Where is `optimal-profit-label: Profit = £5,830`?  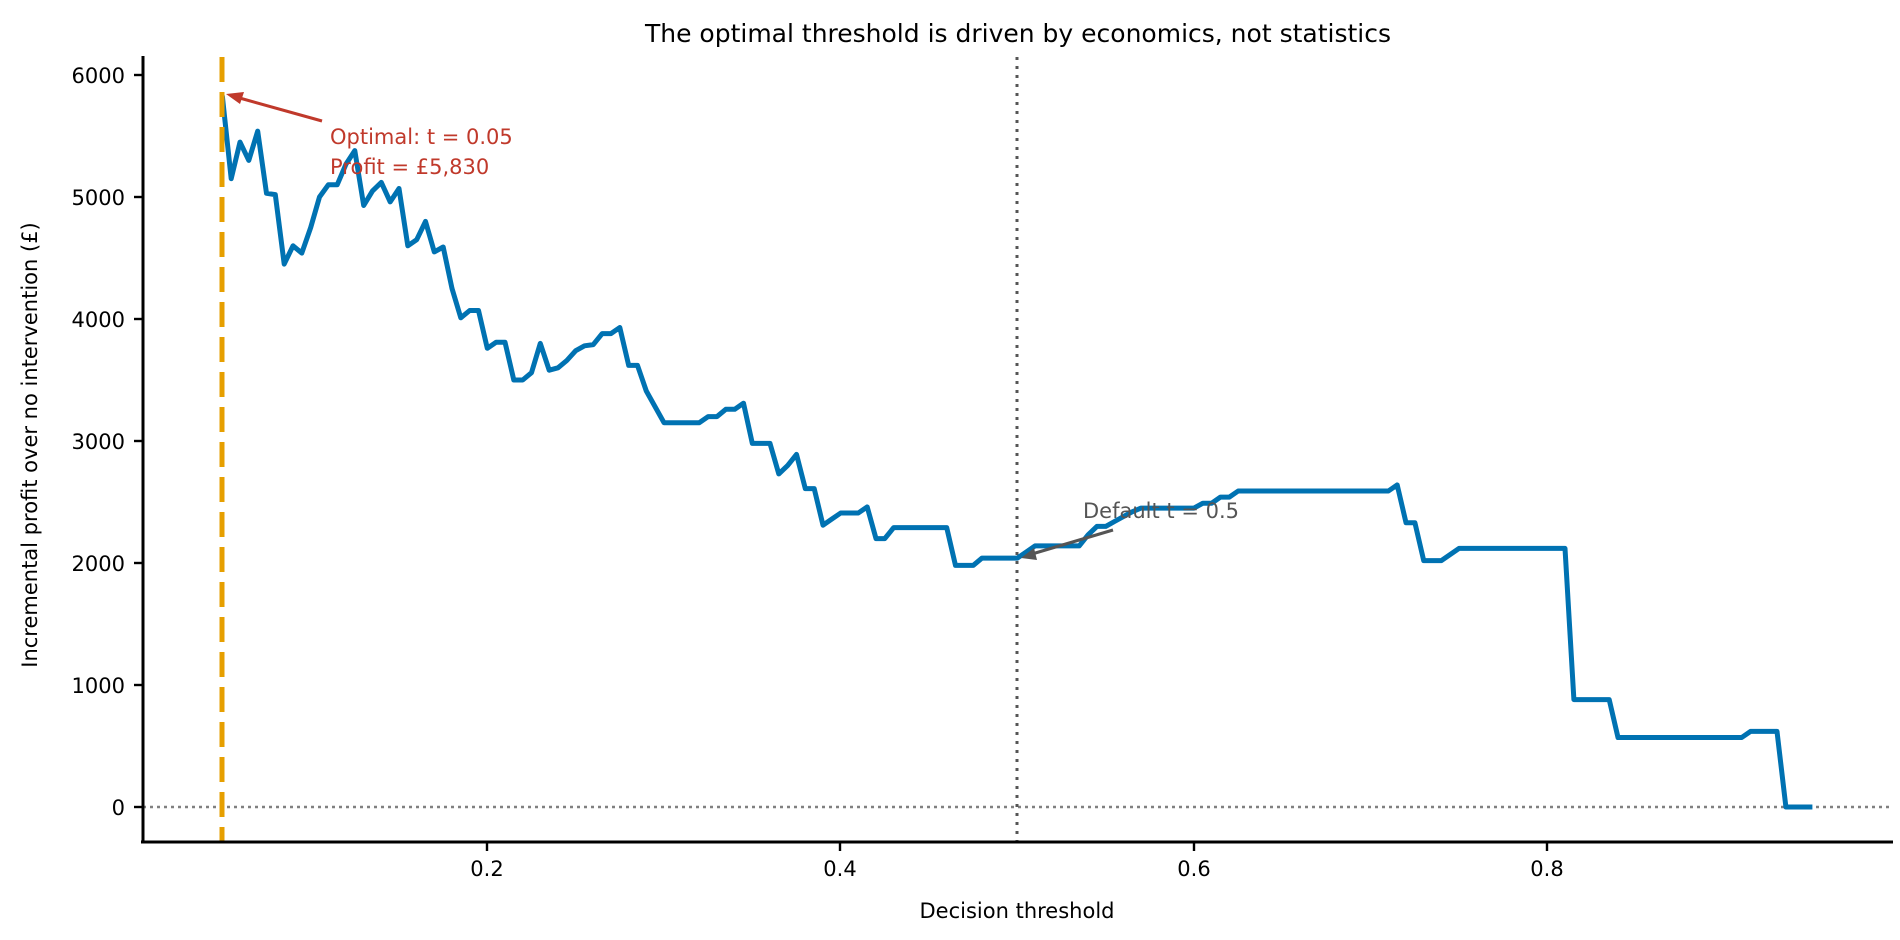 optimal-profit-label: Profit = £5,830 is located at coordinates (409, 167).